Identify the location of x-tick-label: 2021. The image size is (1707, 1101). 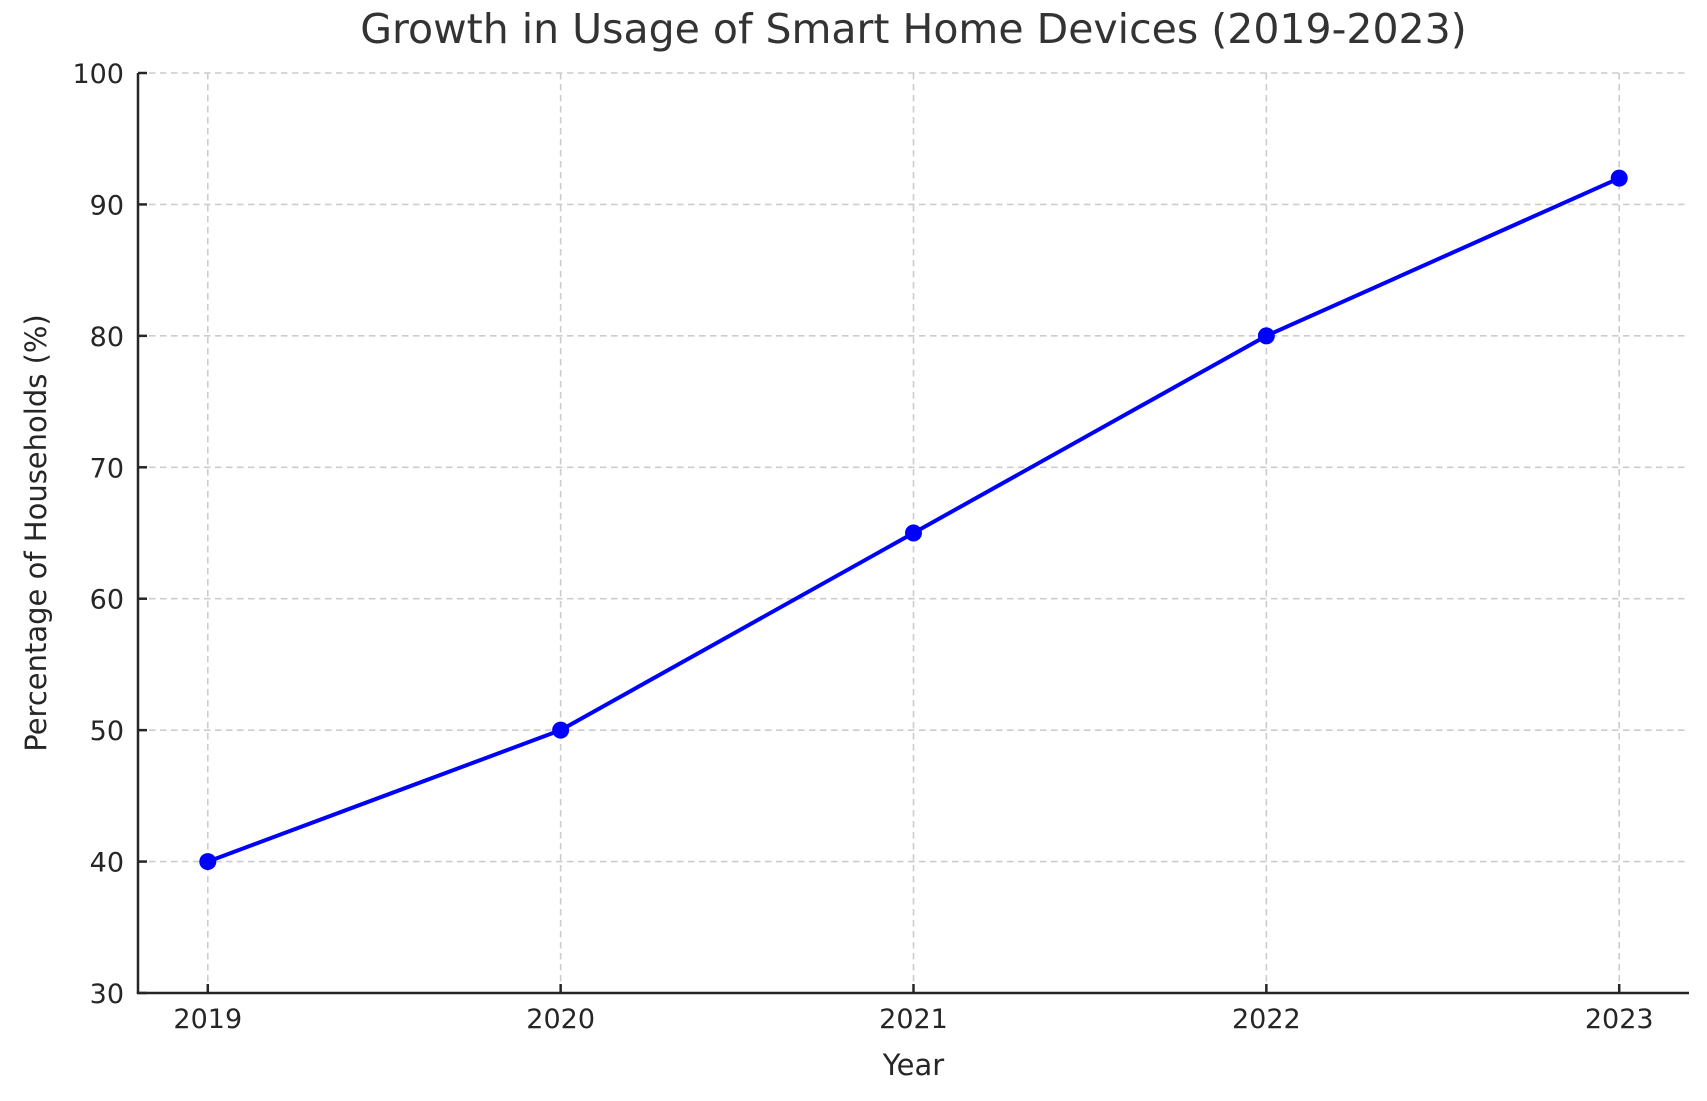
(913, 1019).